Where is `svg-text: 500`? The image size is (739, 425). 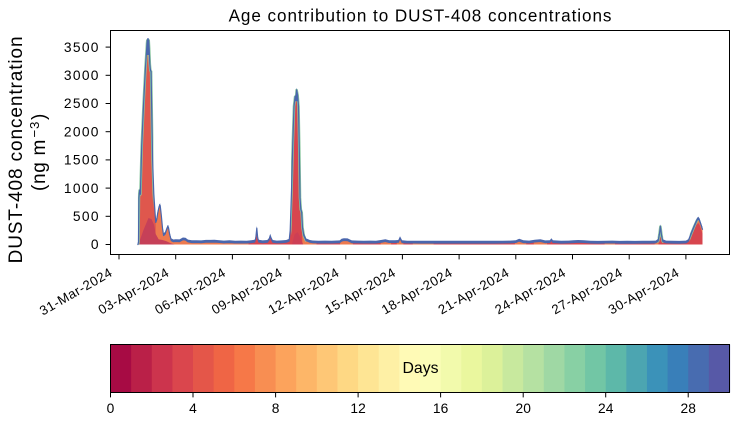
svg-text: 500 is located at coordinates (86, 216).